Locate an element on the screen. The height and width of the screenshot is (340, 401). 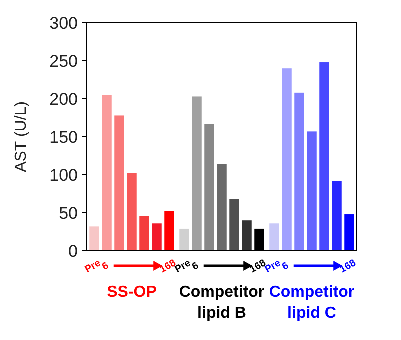
y-tick-label: 200 is located at coordinates (64, 99).